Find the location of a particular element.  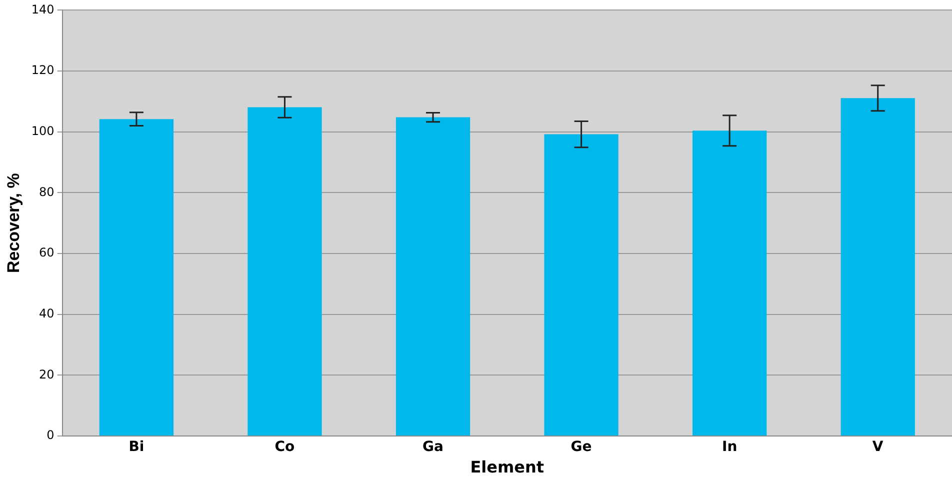

y-tick-label: 40 is located at coordinates (46, 313).